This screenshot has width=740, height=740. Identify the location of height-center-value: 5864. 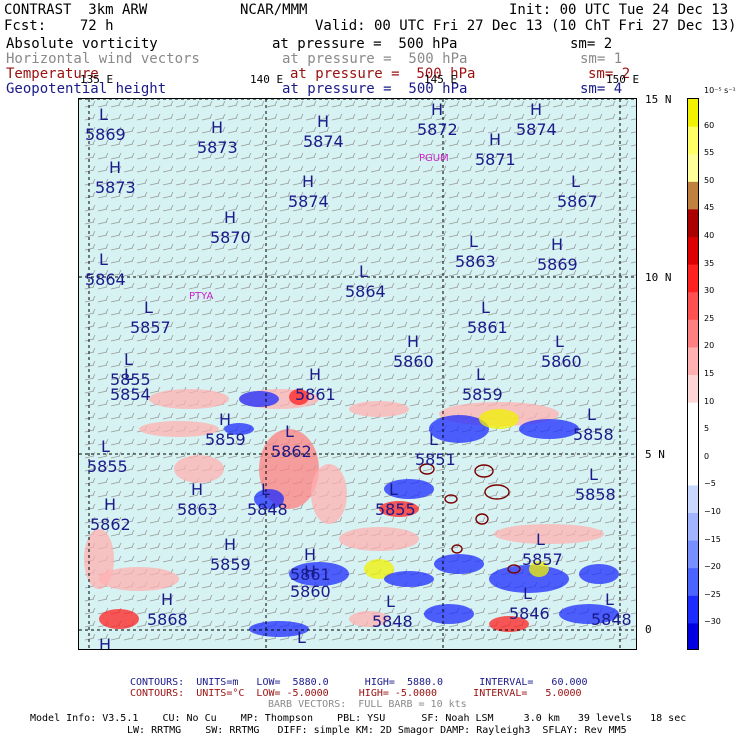
(105, 279).